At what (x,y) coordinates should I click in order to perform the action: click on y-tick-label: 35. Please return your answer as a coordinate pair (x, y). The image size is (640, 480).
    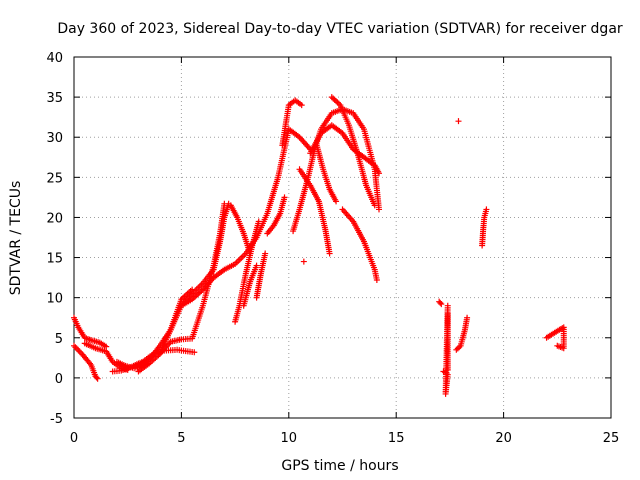
    Looking at the image, I should click on (54, 98).